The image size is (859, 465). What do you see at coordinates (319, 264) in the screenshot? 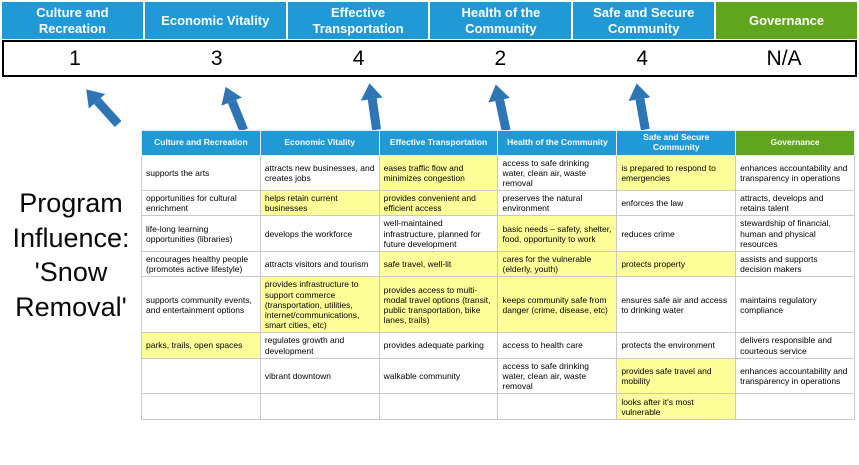
I see `matrix-cell: attracts visitors and tourism` at bounding box center [319, 264].